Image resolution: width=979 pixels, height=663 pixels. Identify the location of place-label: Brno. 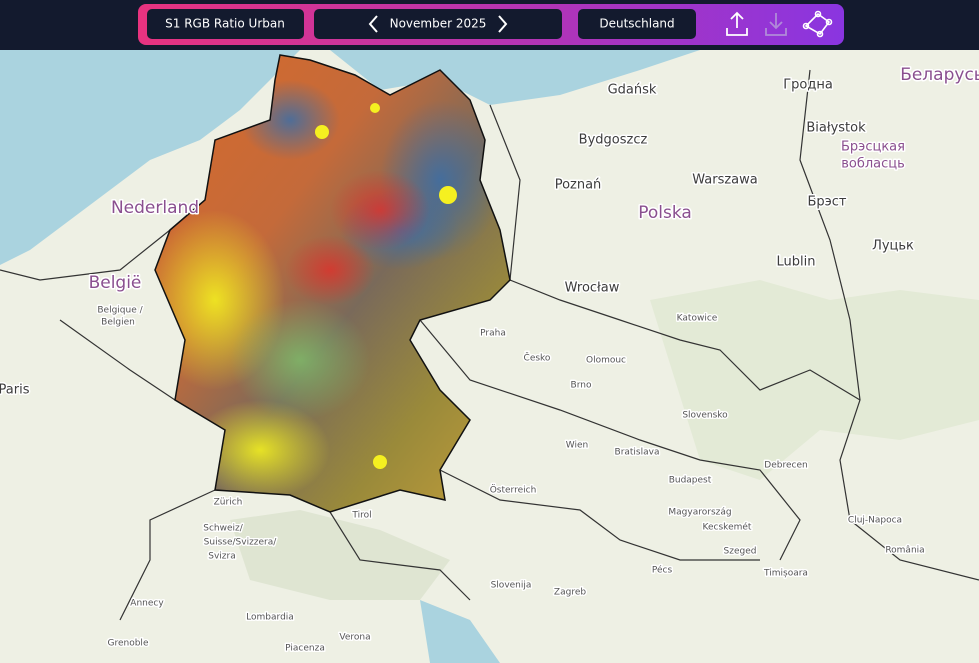
(581, 386).